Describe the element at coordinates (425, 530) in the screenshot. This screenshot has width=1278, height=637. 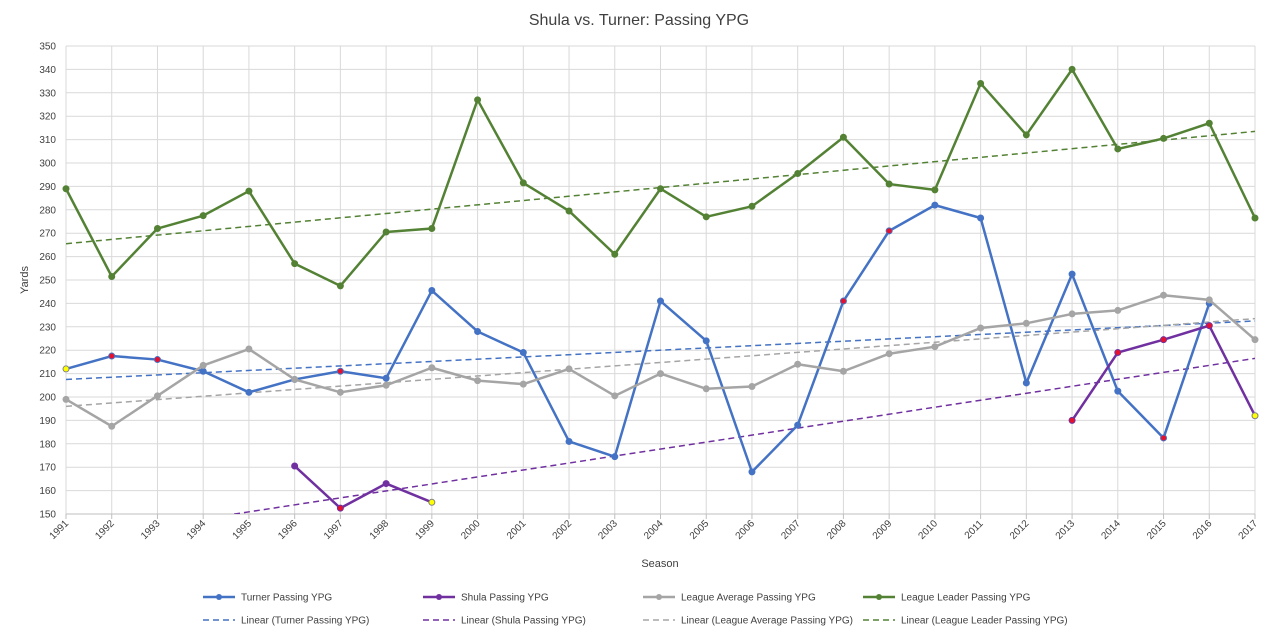
I see `x-tick-label: 1999` at that location.